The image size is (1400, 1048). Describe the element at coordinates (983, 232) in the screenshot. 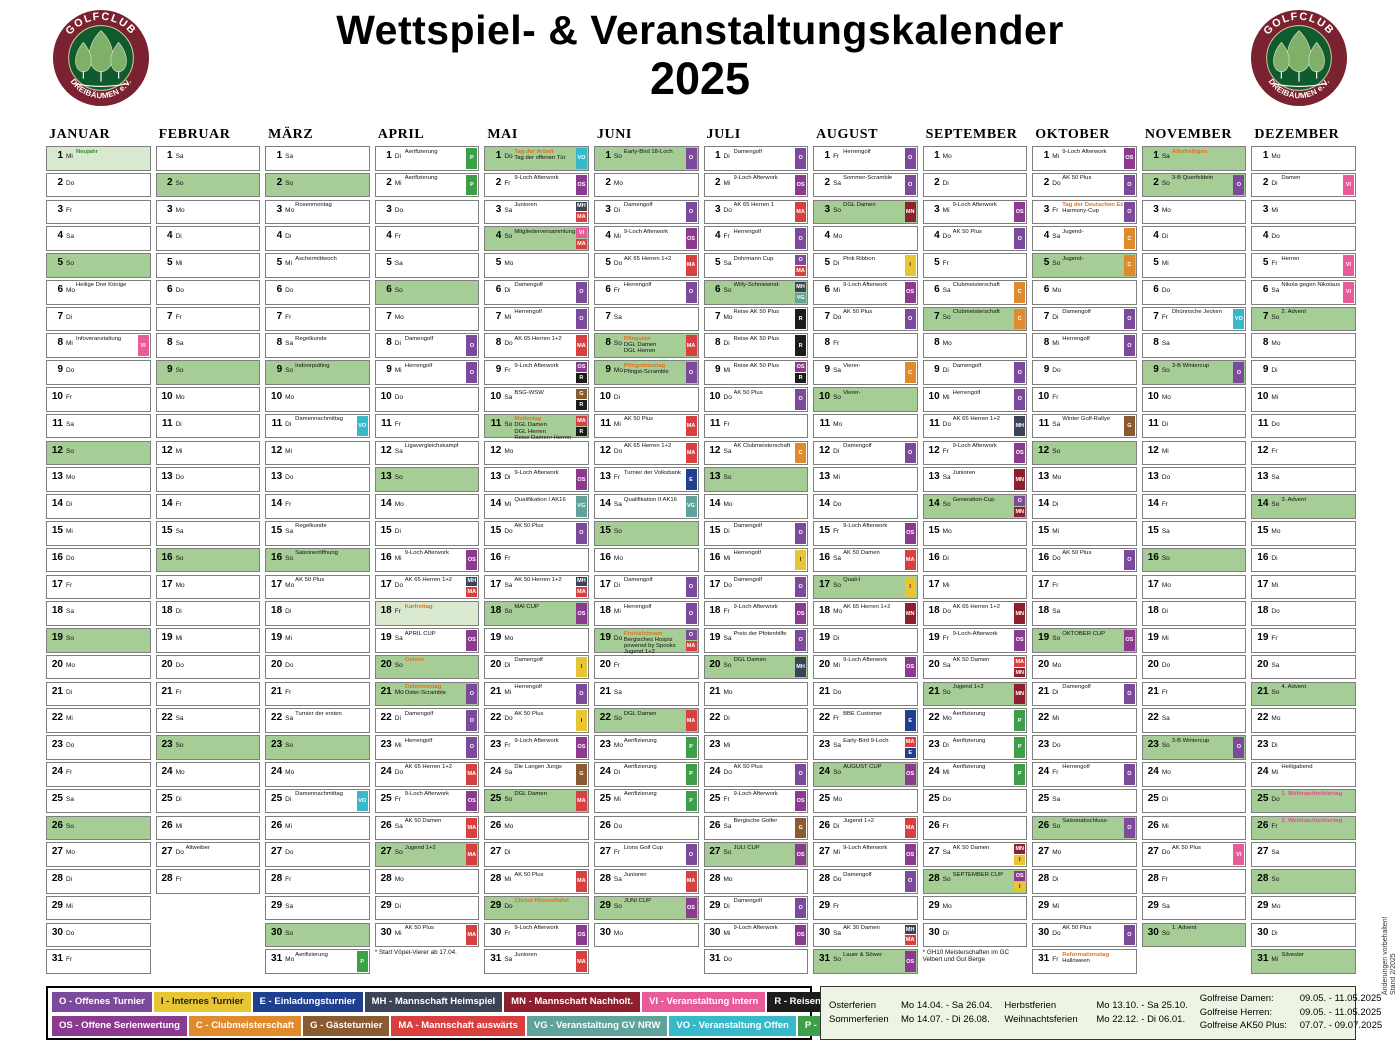

I see `event-text: AK 50 Plus` at that location.